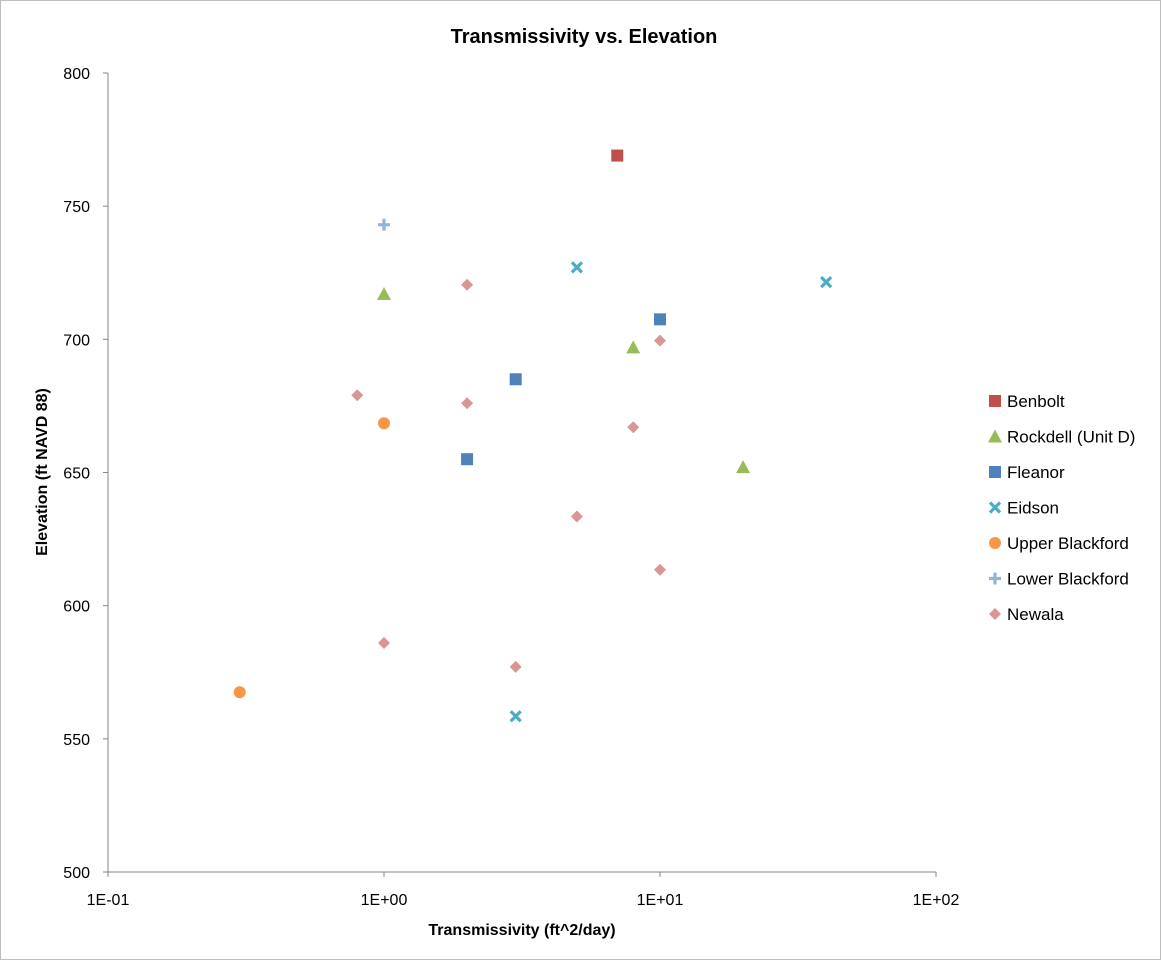 The image size is (1161, 960). What do you see at coordinates (995, 578) in the screenshot?
I see `legend-marker-lower-blackford` at bounding box center [995, 578].